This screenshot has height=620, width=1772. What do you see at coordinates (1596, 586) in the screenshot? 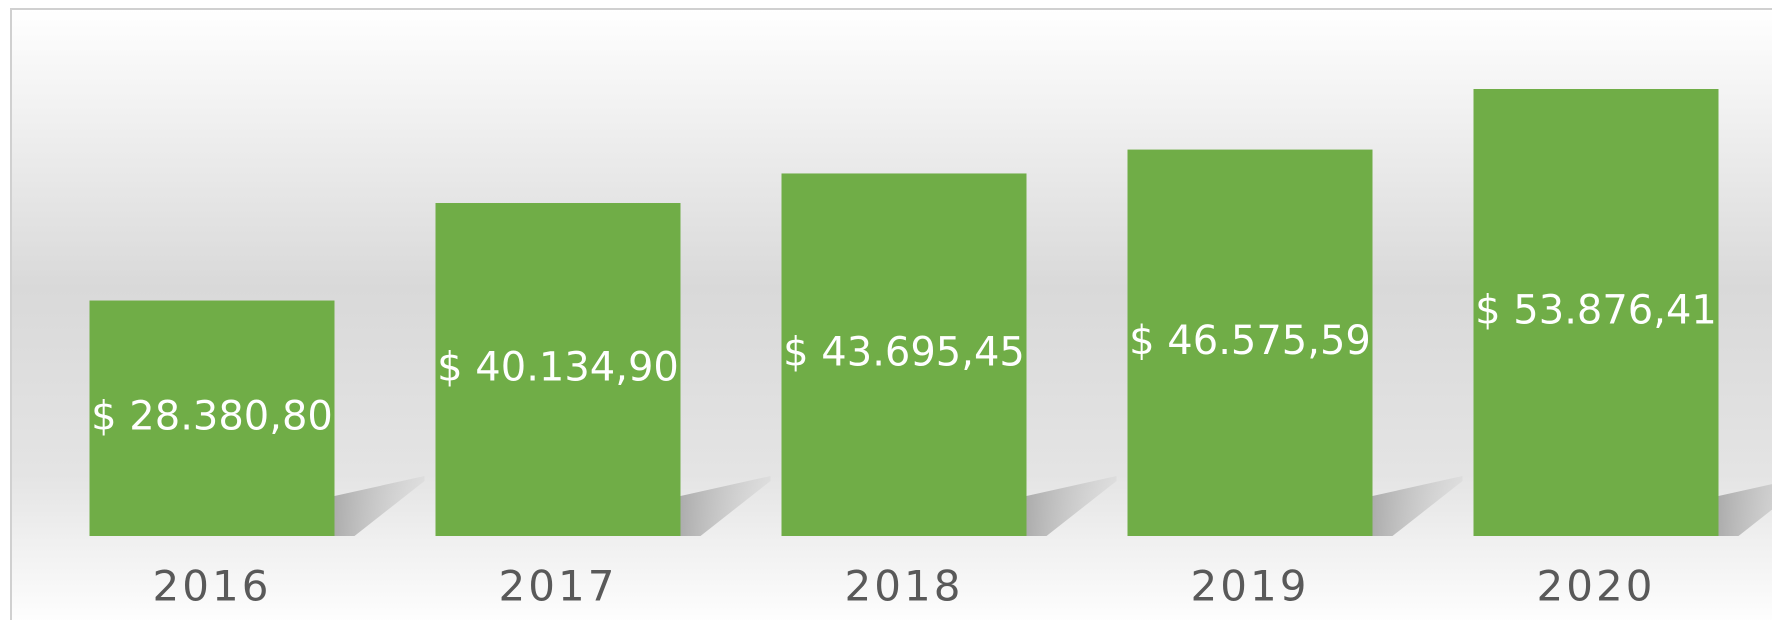
I see `x-tick-label: 2020` at bounding box center [1596, 586].